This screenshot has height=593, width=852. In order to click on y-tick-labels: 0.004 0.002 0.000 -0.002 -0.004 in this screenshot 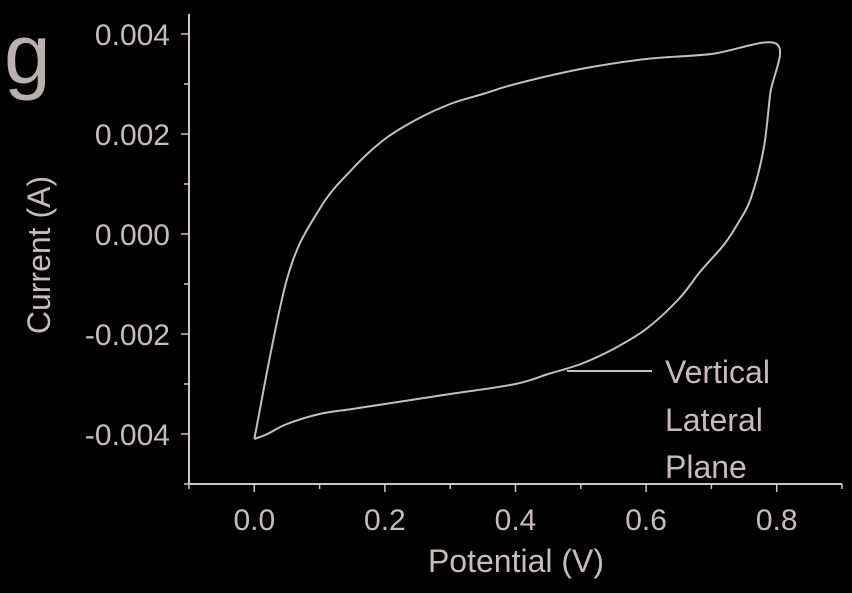, I will do `click(127, 235)`.